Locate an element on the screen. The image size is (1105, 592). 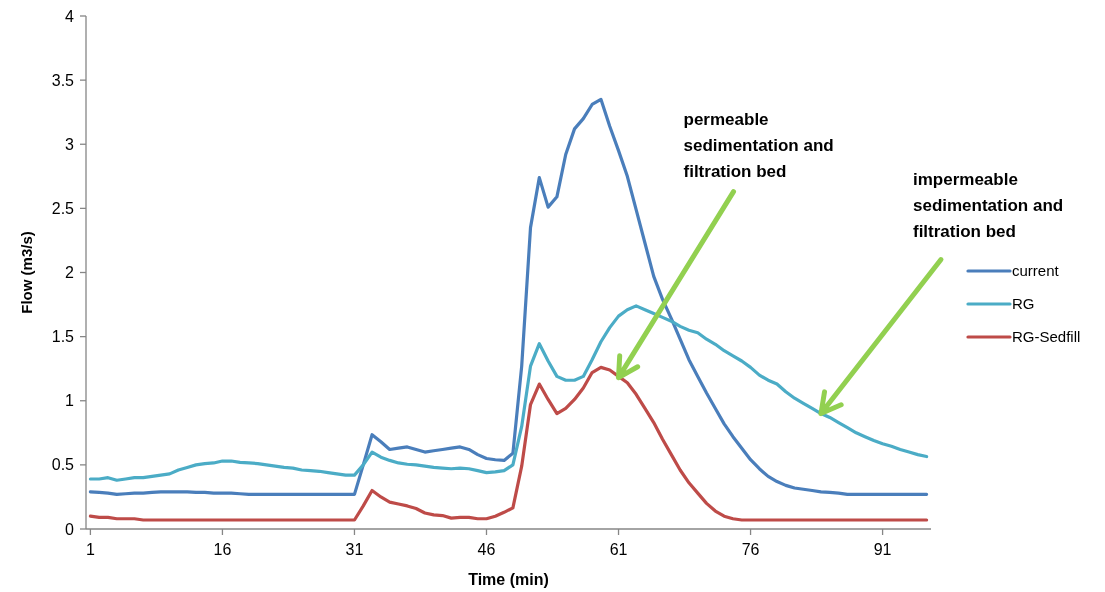
y-axis-title: Flow (m3/s) is located at coordinates (26, 272).